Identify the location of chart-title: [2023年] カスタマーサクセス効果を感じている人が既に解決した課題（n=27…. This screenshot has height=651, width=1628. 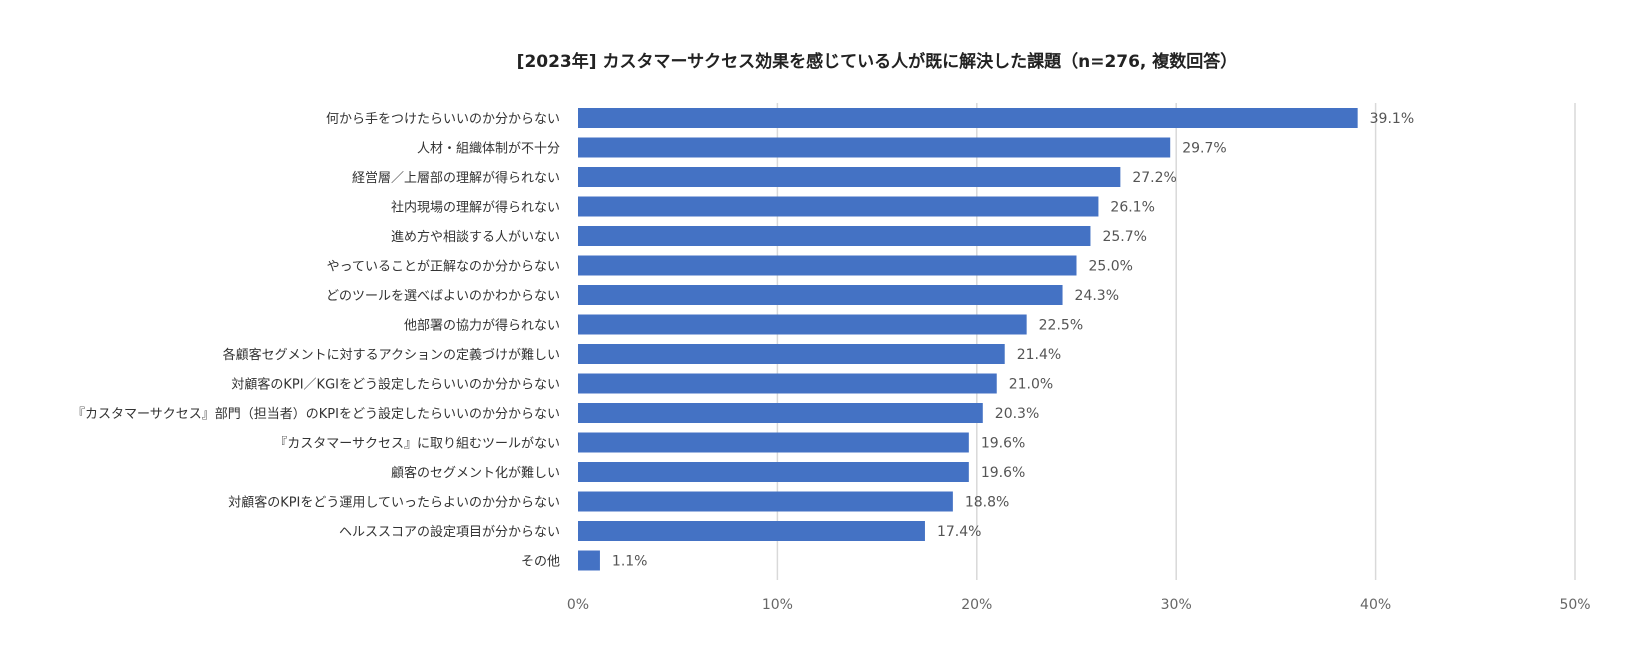
(877, 61).